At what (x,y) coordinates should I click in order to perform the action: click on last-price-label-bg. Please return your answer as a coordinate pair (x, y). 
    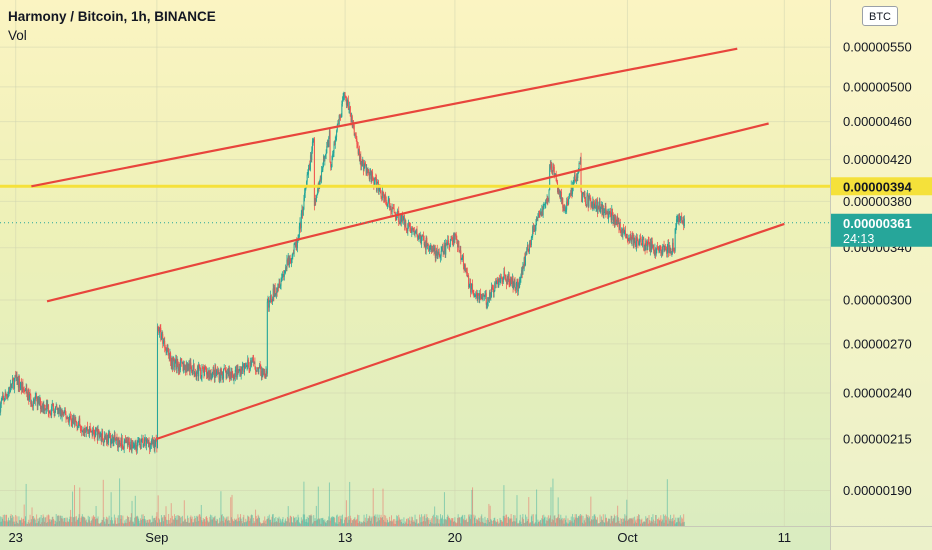
    Looking at the image, I should click on (881, 230).